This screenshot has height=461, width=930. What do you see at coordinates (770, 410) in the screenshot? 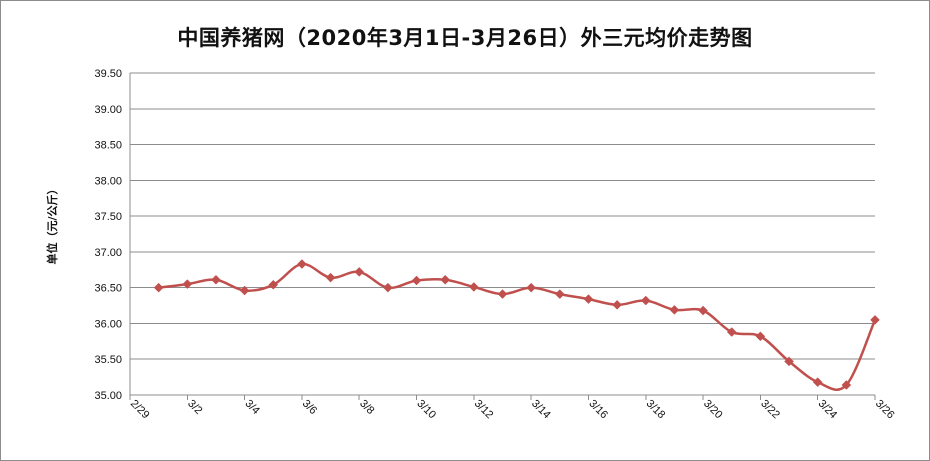
I see `x-tick-label: 3/22` at bounding box center [770, 410].